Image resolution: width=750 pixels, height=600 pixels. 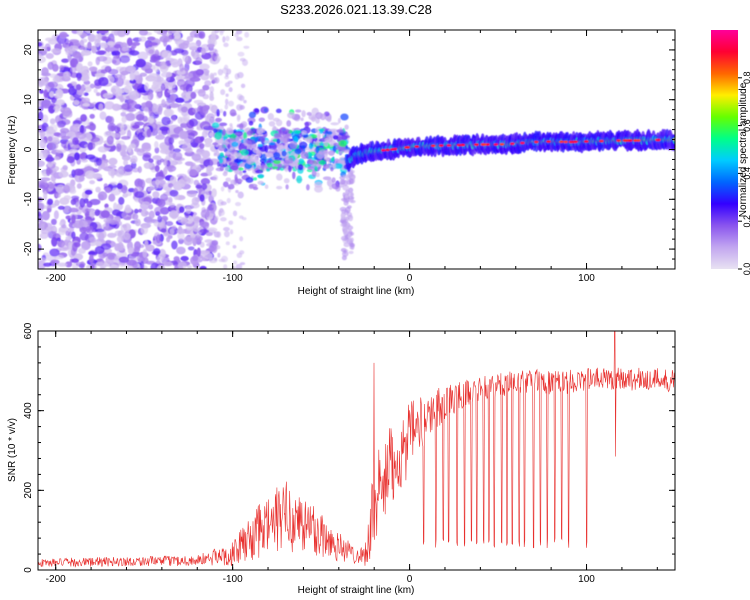 I want to click on x-tick-label: 100, so click(x=586, y=278).